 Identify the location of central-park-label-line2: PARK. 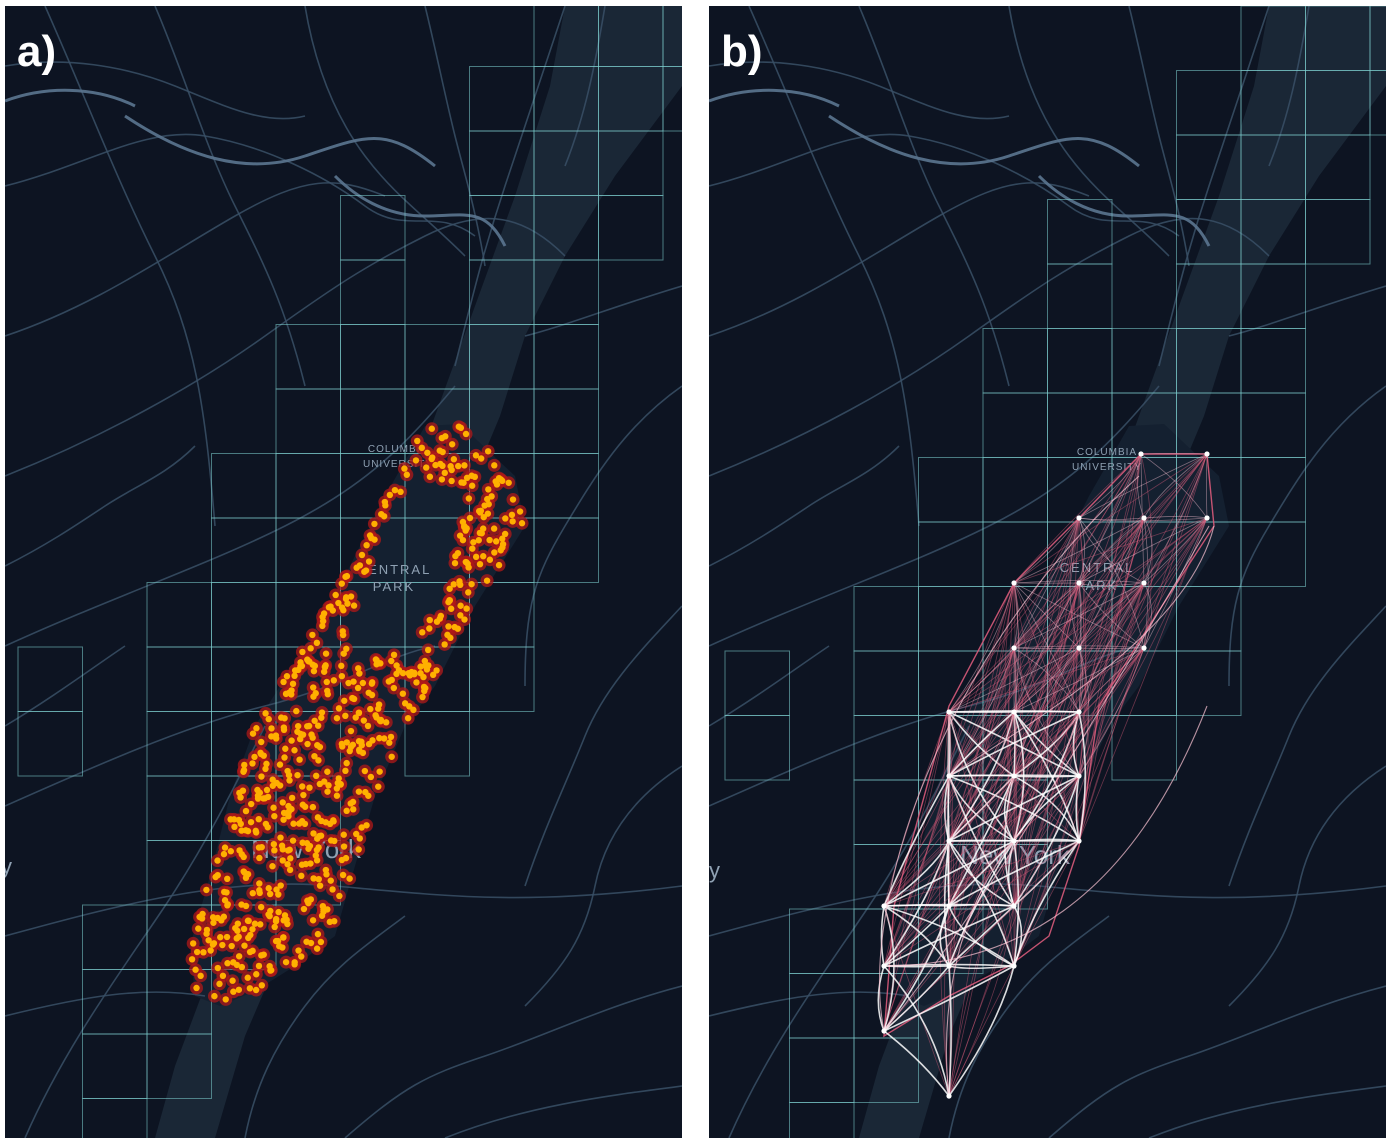
(394, 586).